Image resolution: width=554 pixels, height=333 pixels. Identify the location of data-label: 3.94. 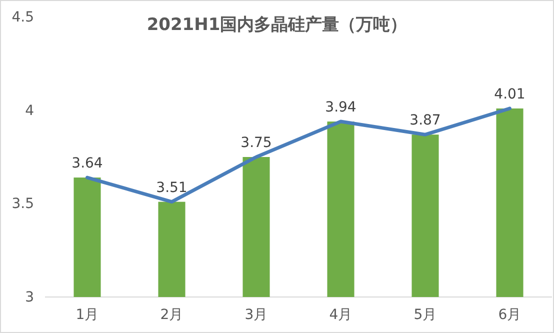
(340, 108).